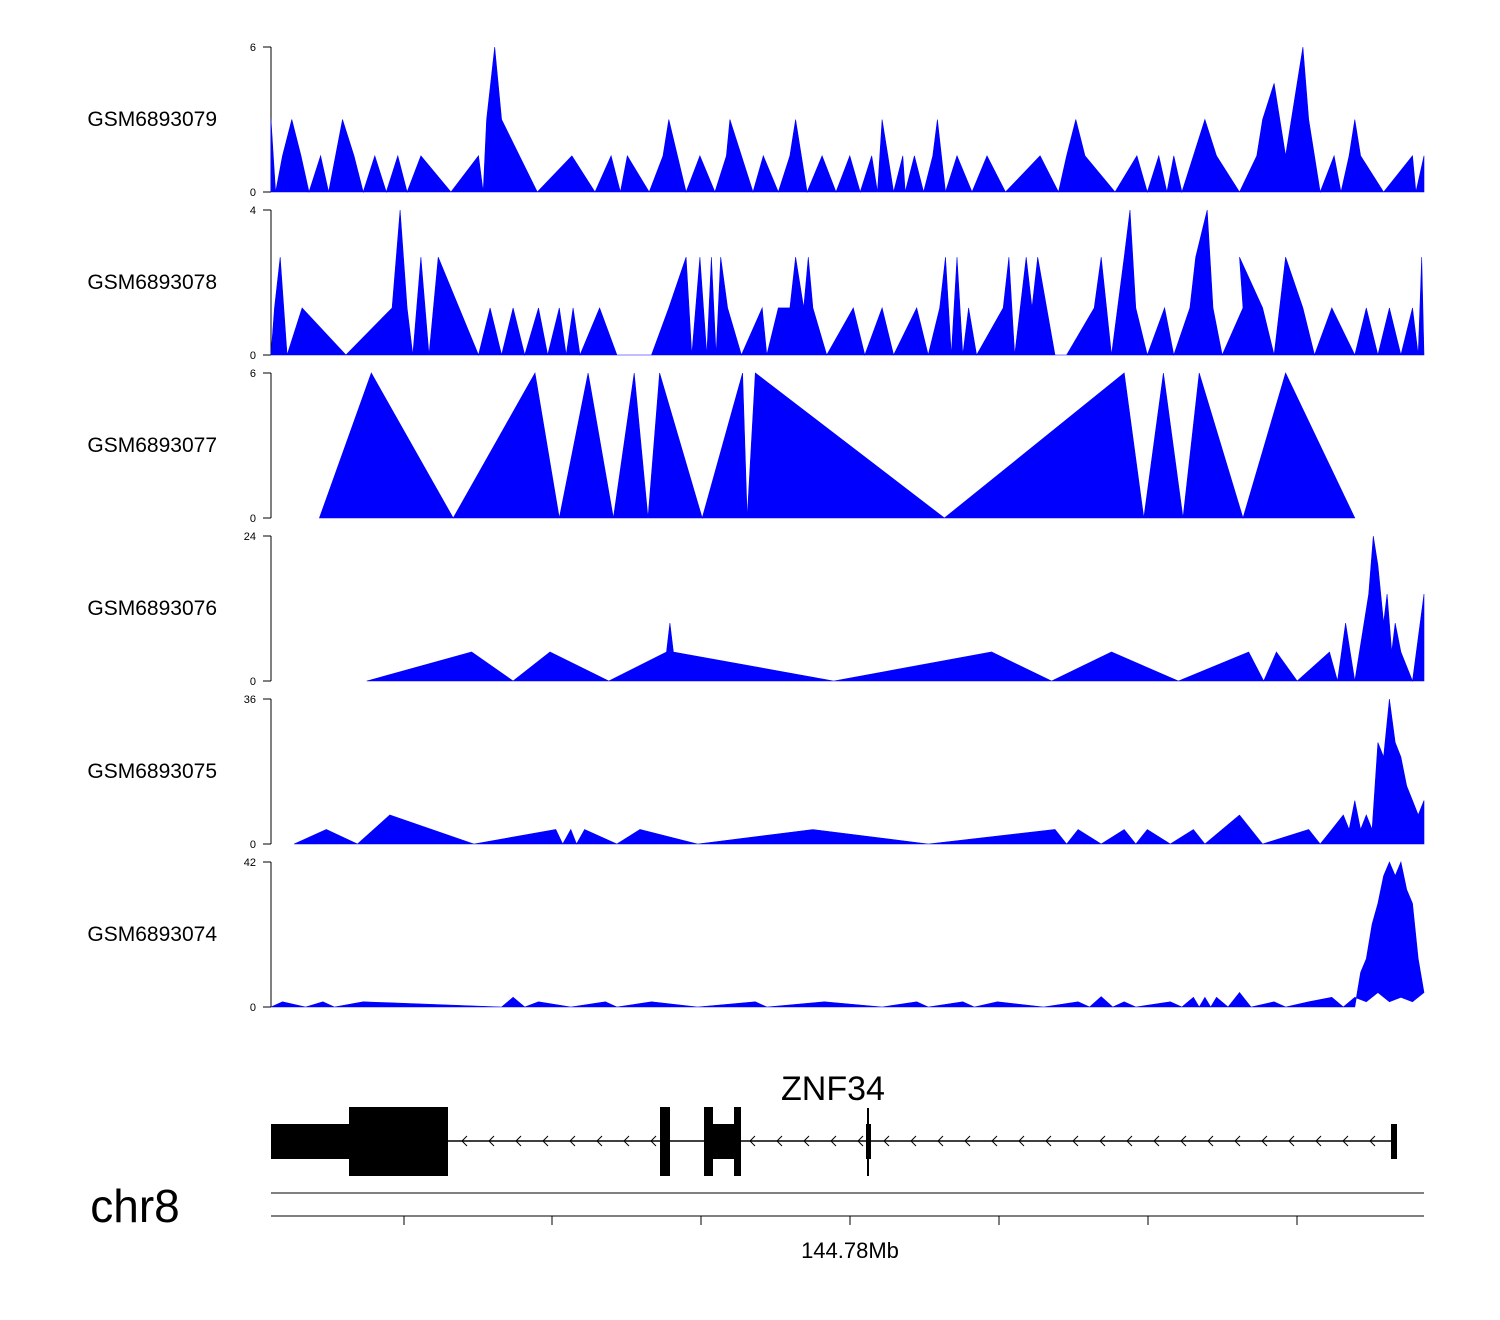 This screenshot has height=1320, width=1500. What do you see at coordinates (757, 1221) in the screenshot?
I see `genomic-axis: chr8 144.78Mb` at bounding box center [757, 1221].